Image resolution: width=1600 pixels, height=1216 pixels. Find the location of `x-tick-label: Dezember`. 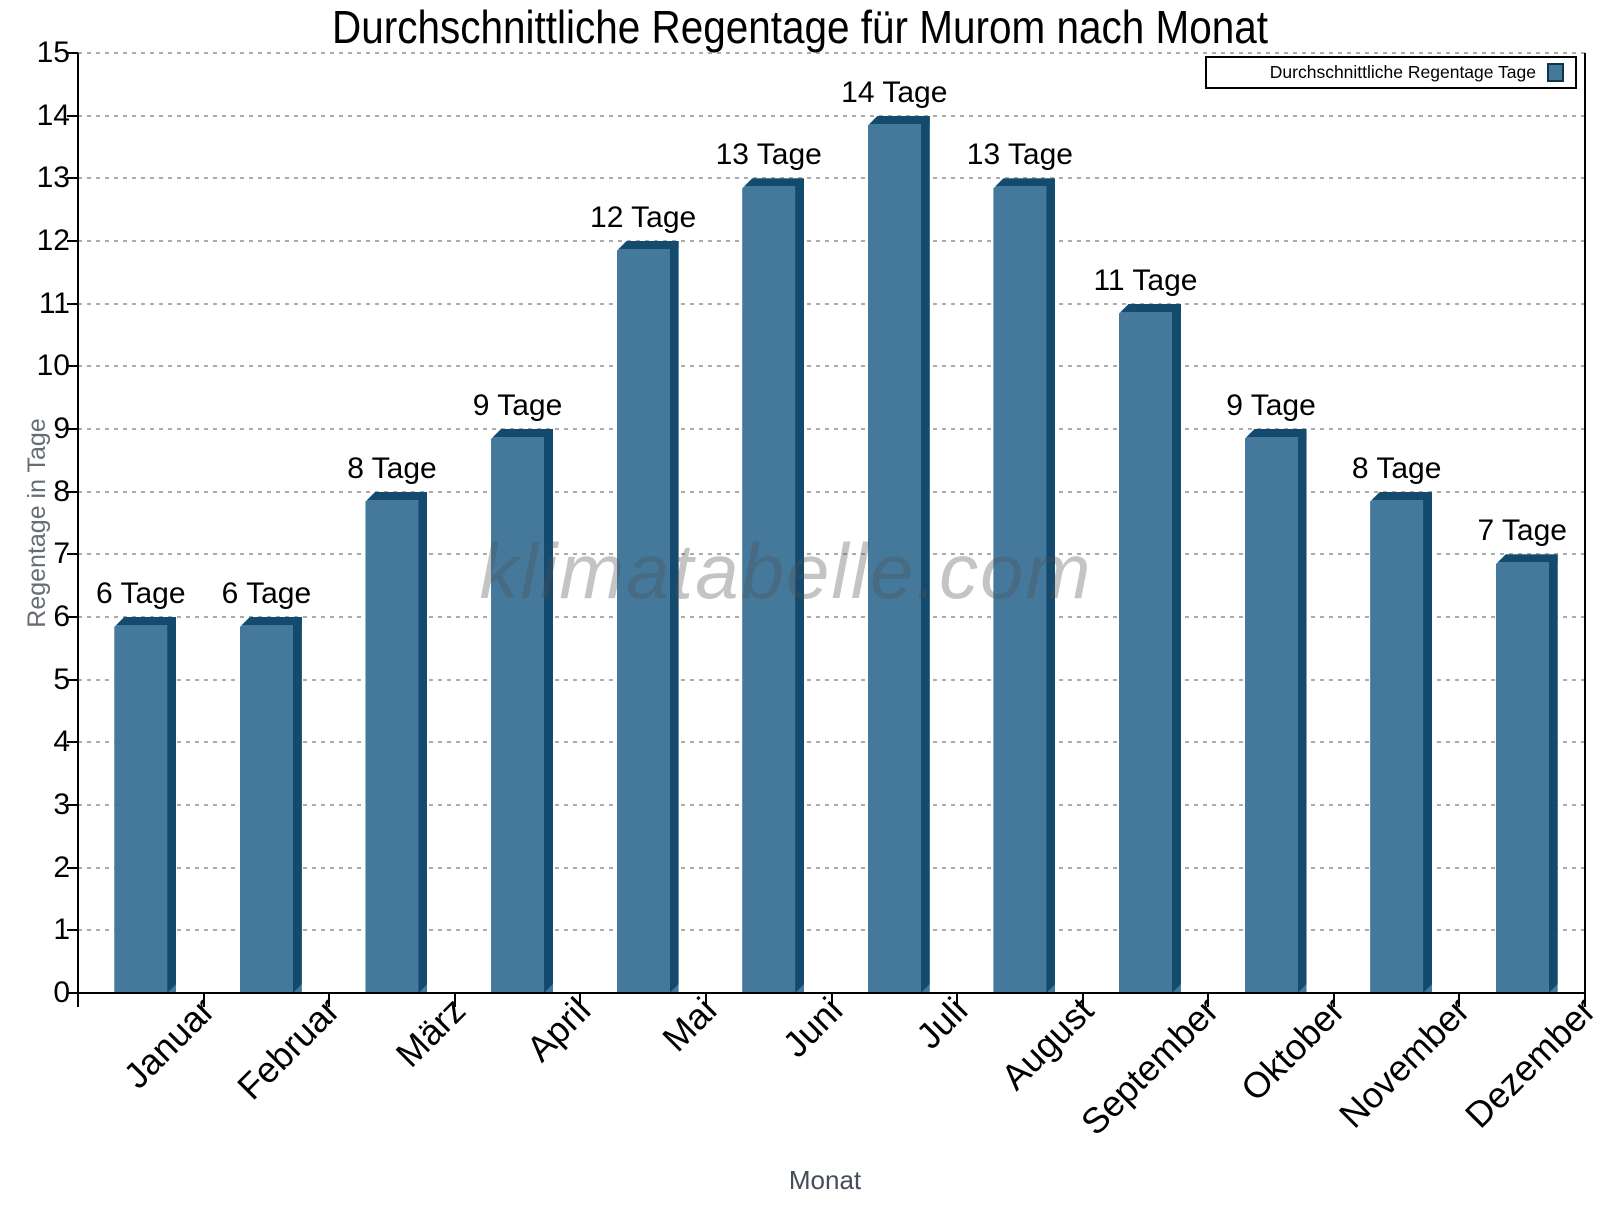

x-tick-label: Dezember is located at coordinates (1528, 1062).